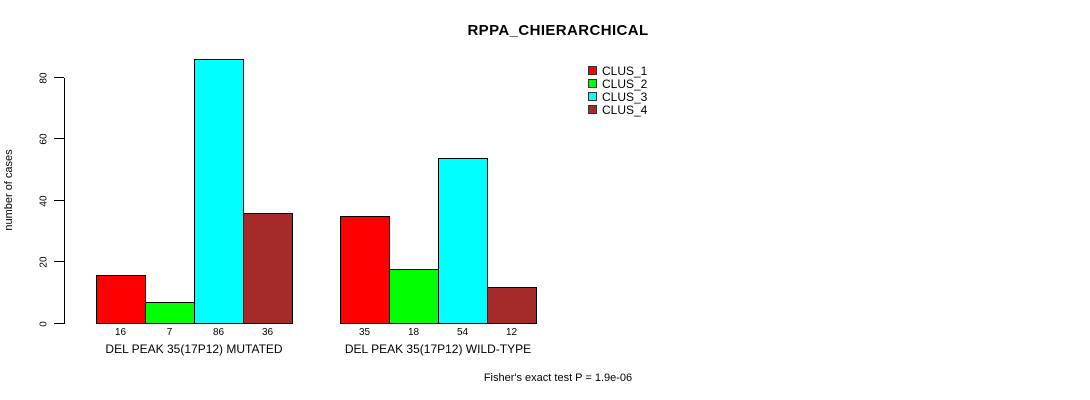 The width and height of the screenshot is (1090, 400). What do you see at coordinates (625, 83) in the screenshot?
I see `legend-label: CLUS_2` at bounding box center [625, 83].